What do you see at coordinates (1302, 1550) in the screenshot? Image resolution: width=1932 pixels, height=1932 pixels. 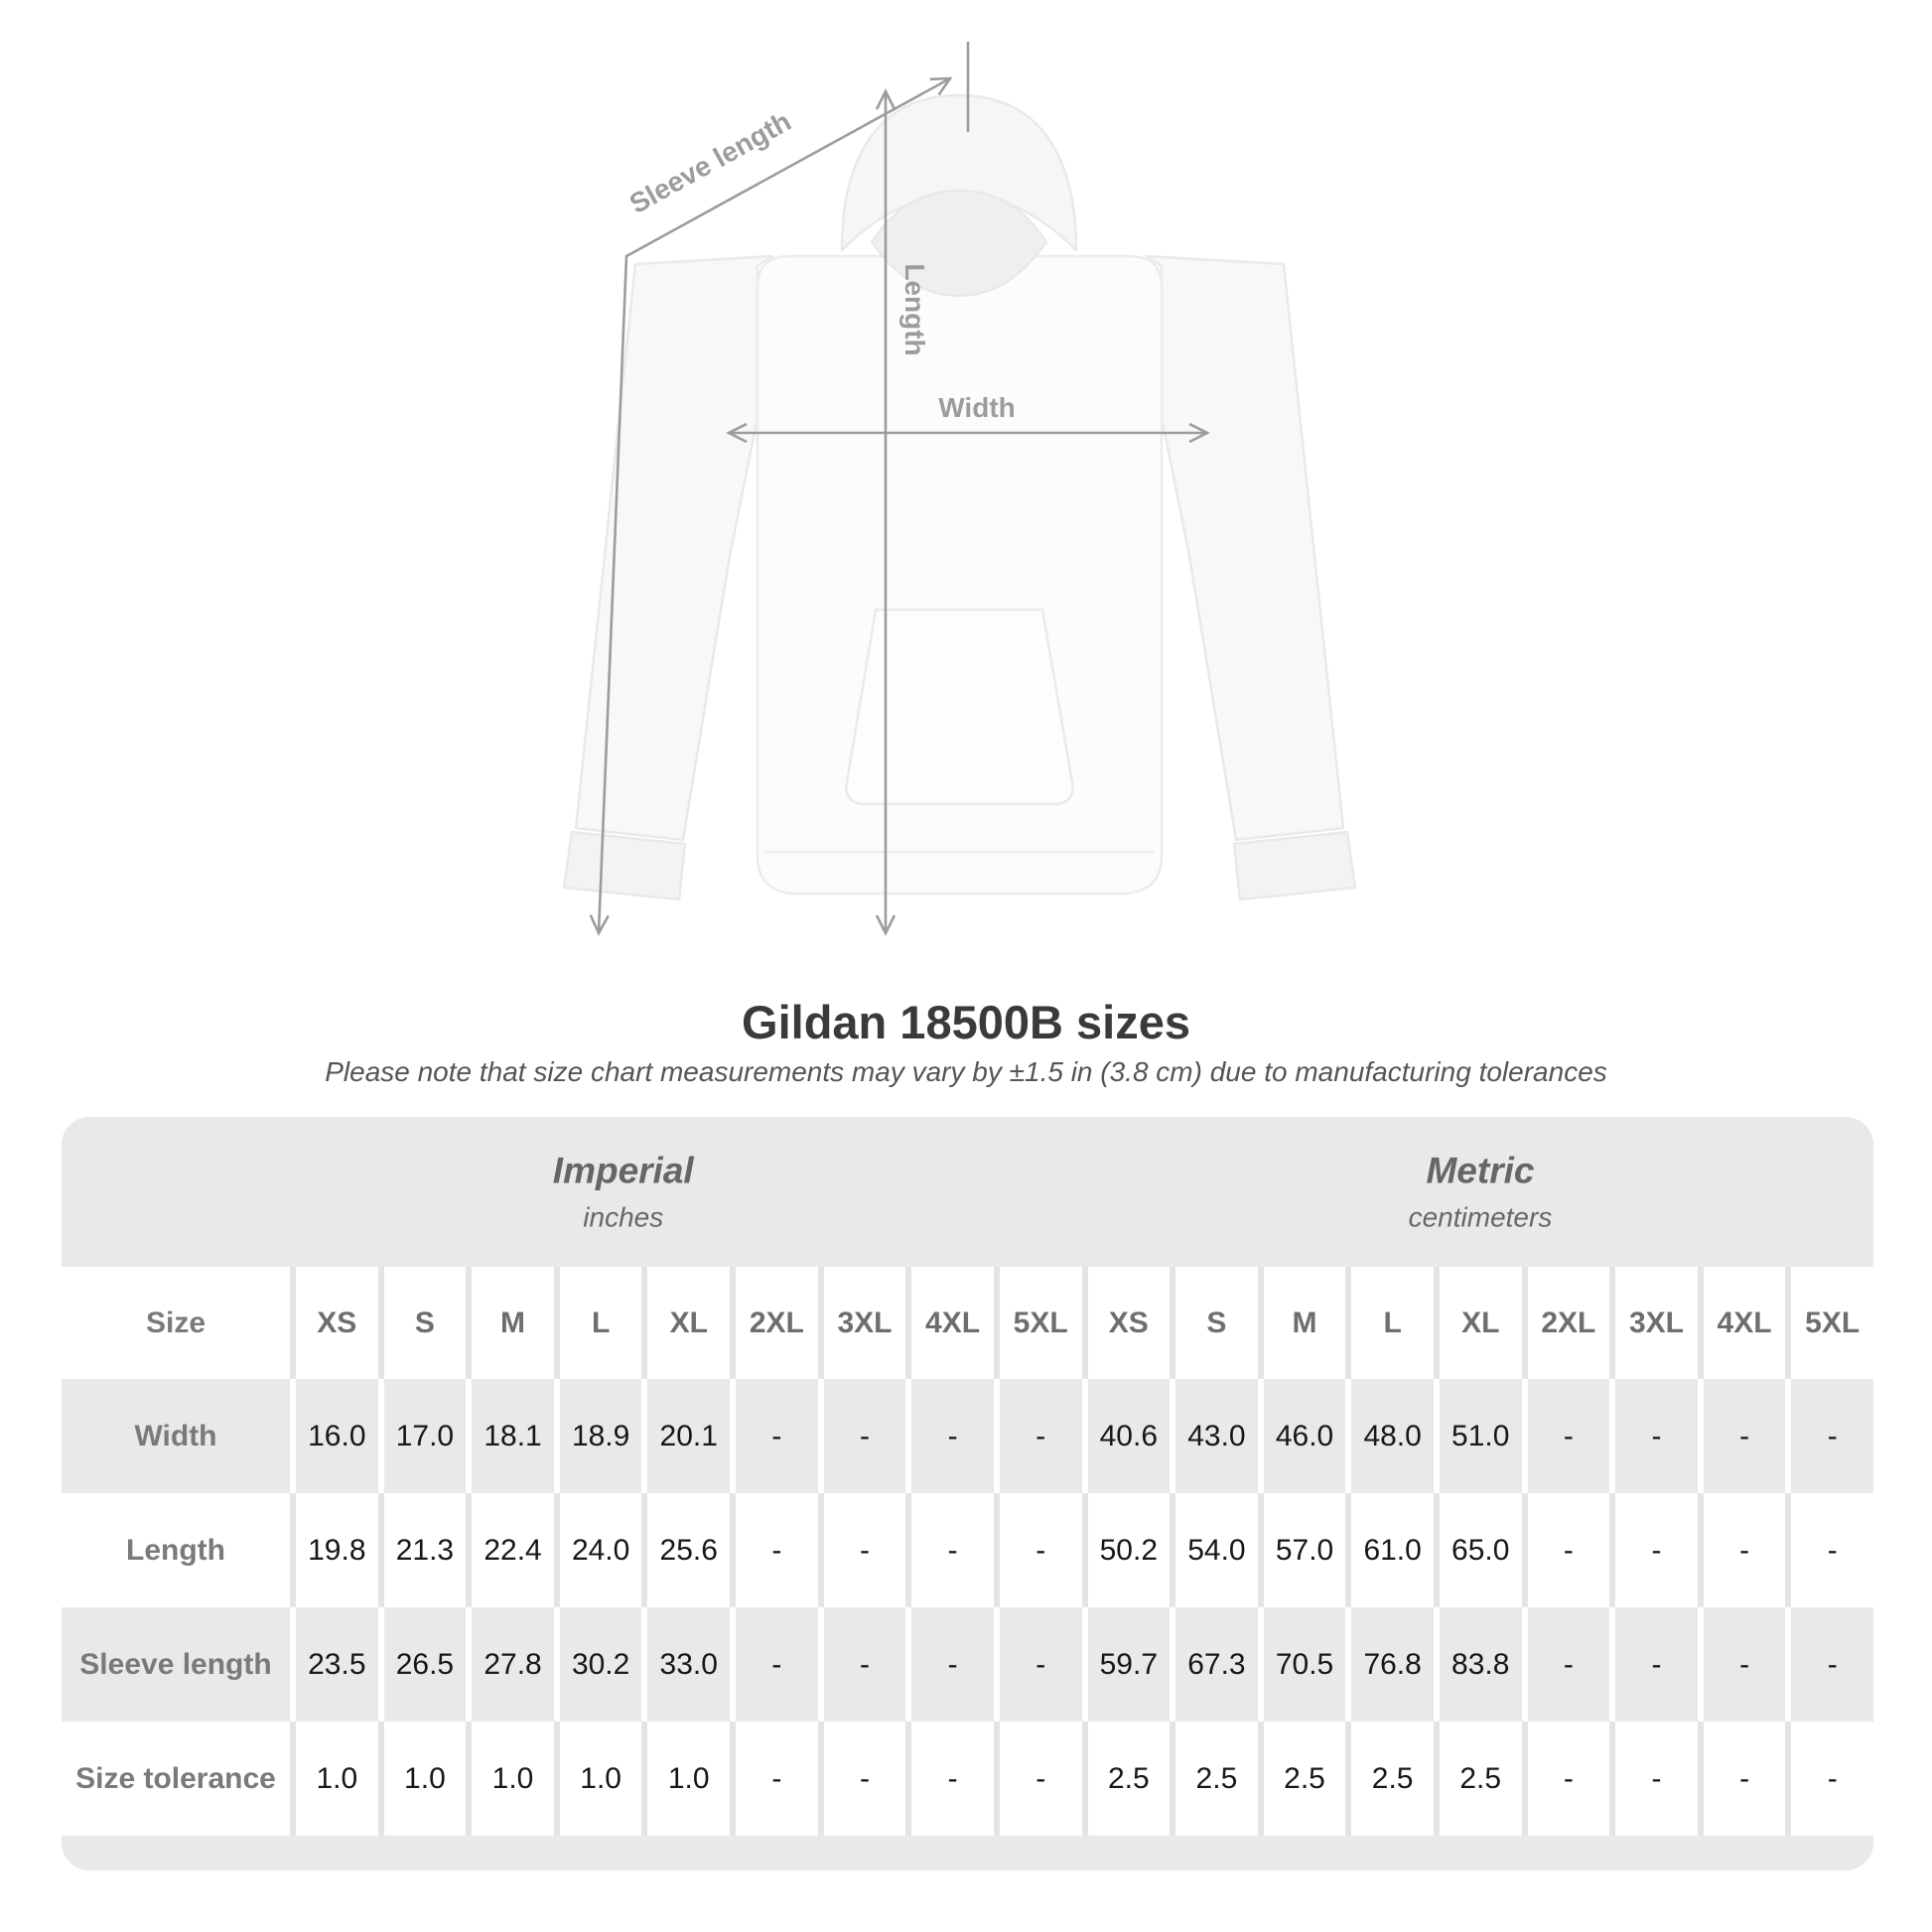 I see `value-cell: 57.0` at bounding box center [1302, 1550].